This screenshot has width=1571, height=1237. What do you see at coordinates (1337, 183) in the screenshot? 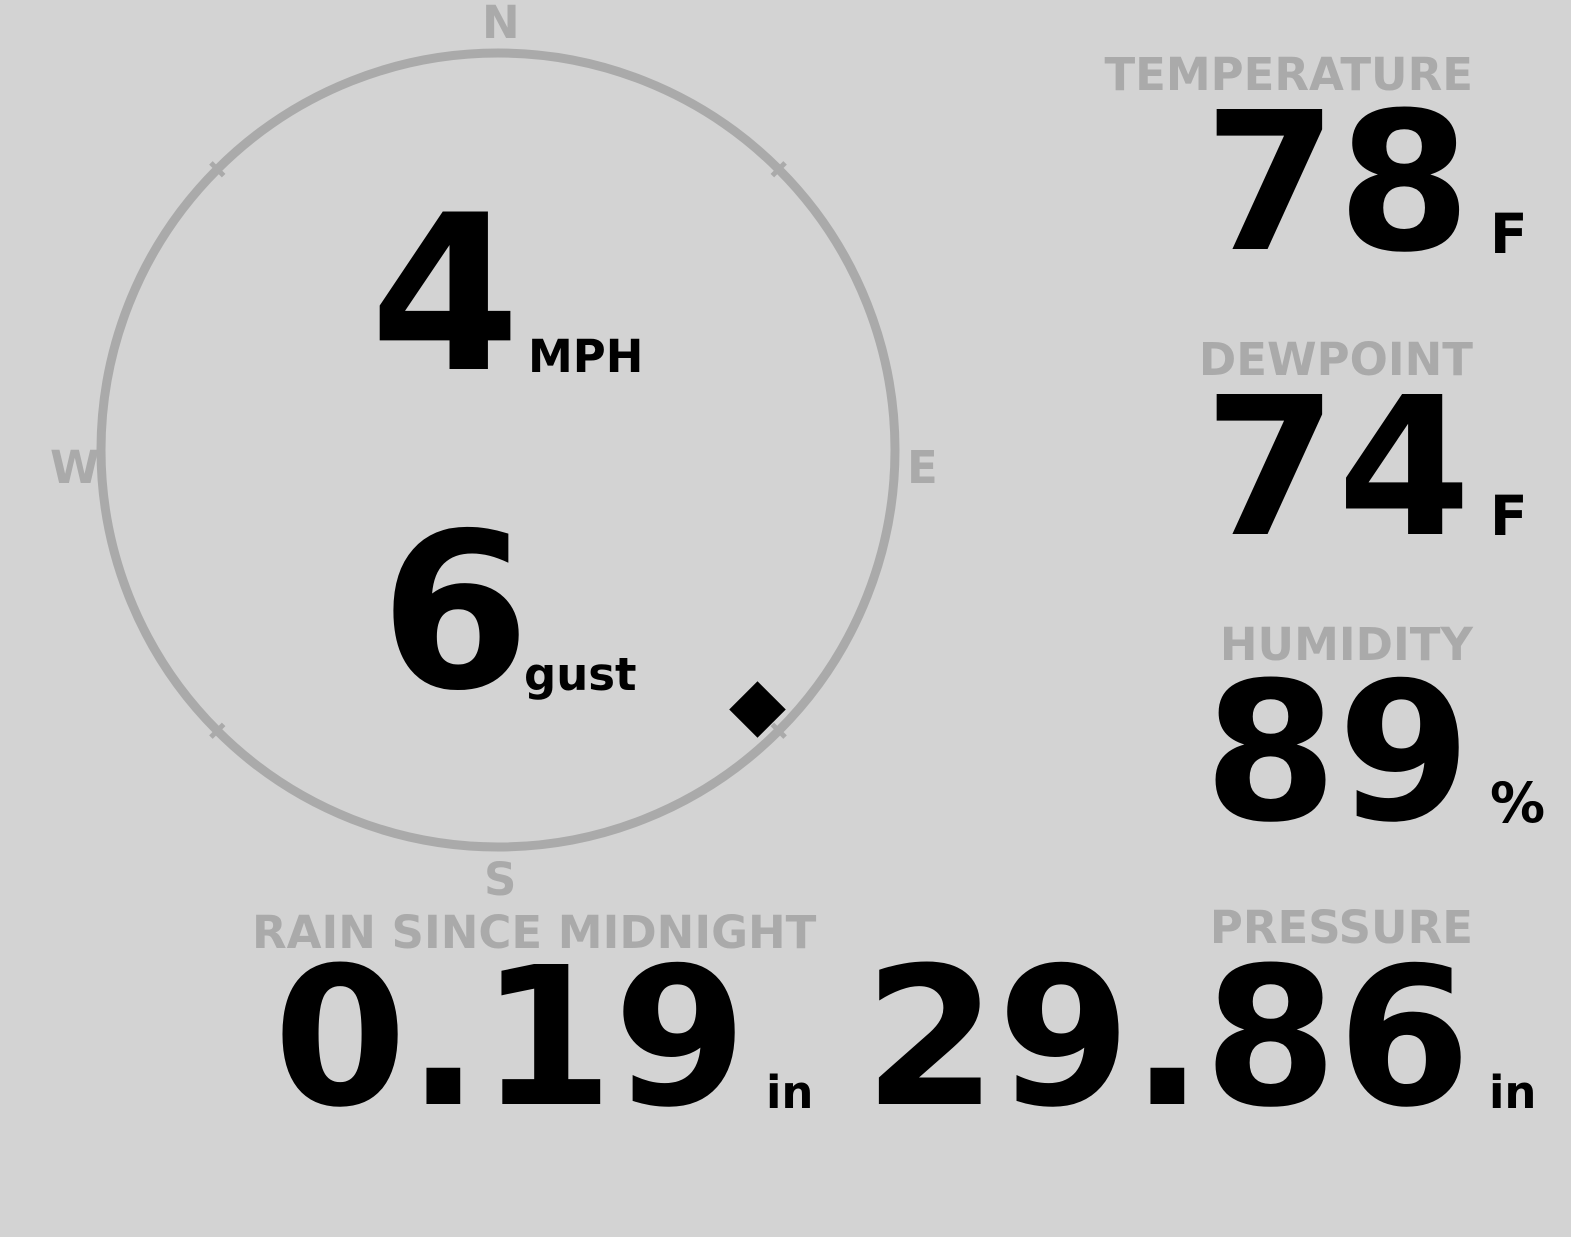
I see `temperature-value: 78` at bounding box center [1337, 183].